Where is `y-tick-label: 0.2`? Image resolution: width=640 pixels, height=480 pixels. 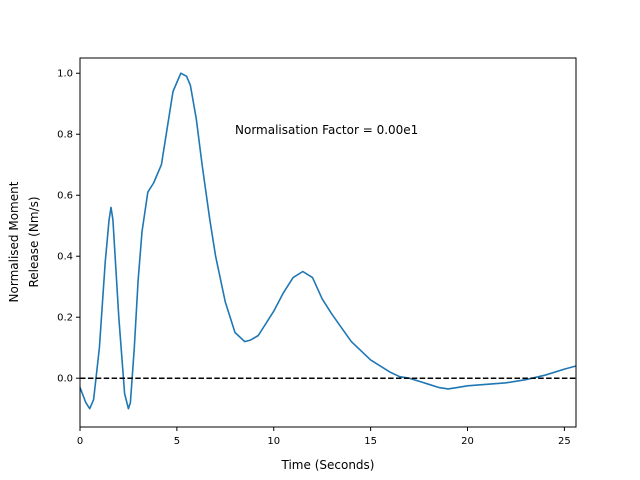 y-tick-label: 0.2 is located at coordinates (65, 318).